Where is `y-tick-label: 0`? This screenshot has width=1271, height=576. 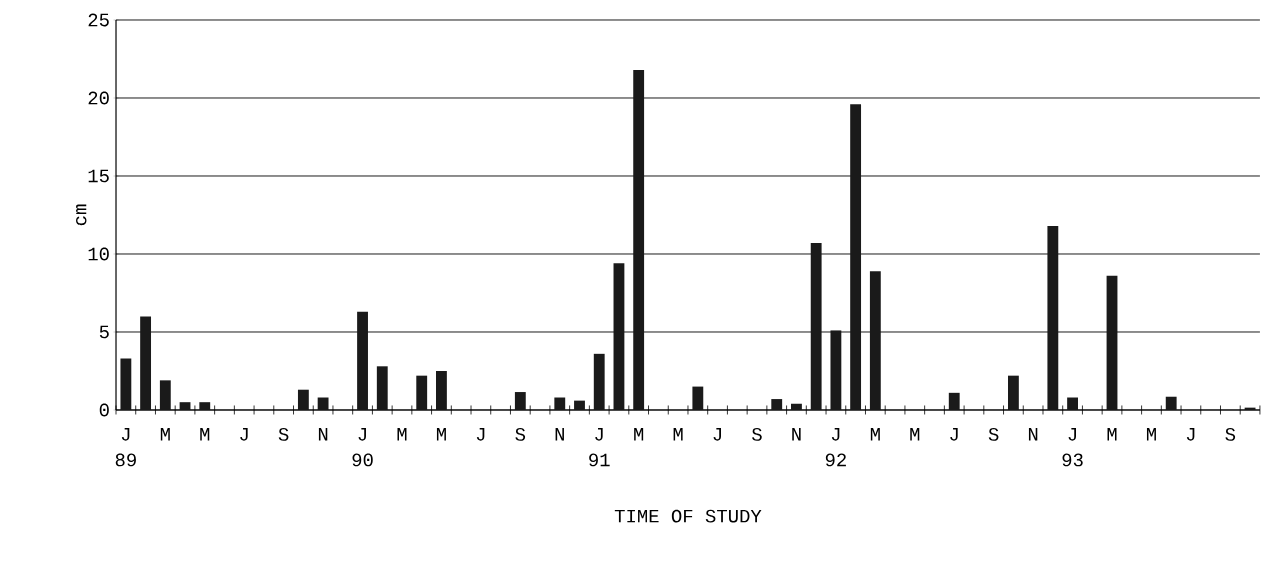
y-tick-label: 0 is located at coordinates (104, 410).